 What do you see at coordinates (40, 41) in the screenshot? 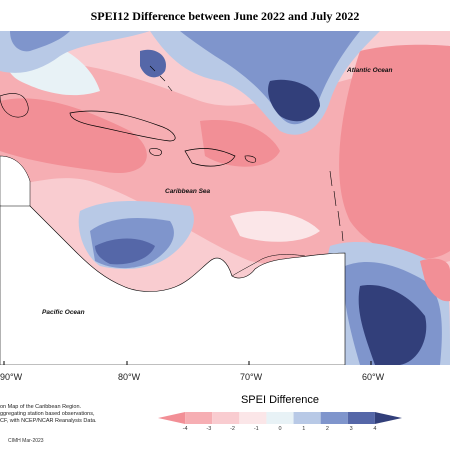
I see `anomaly-region-blue-nw-inner` at bounding box center [40, 41].